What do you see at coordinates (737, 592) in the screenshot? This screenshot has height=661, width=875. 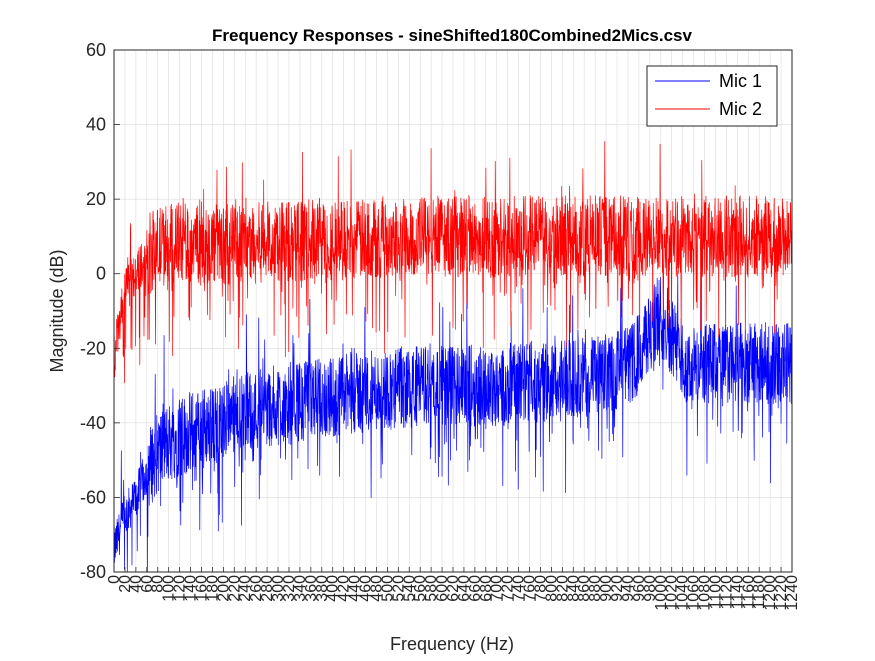 I see `x-tick-label: 1140` at bounding box center [737, 592].